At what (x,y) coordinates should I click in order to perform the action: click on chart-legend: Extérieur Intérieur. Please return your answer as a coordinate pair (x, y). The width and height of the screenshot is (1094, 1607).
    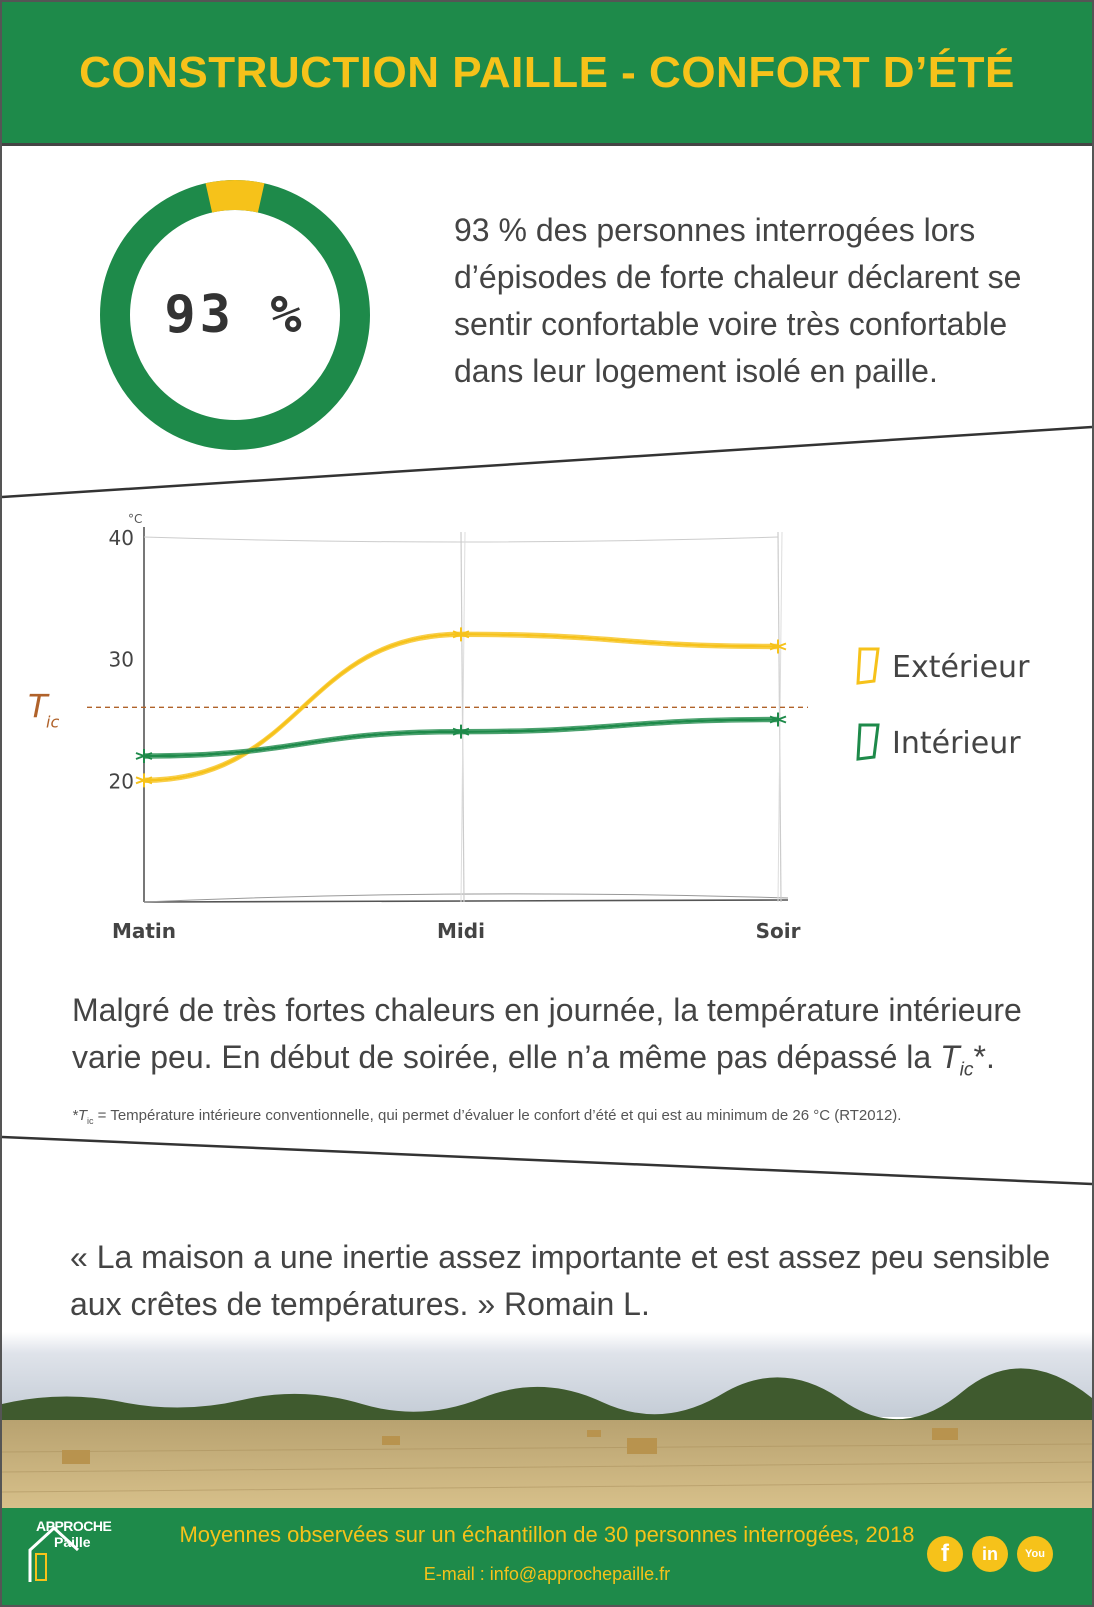
    Looking at the image, I should click on (943, 704).